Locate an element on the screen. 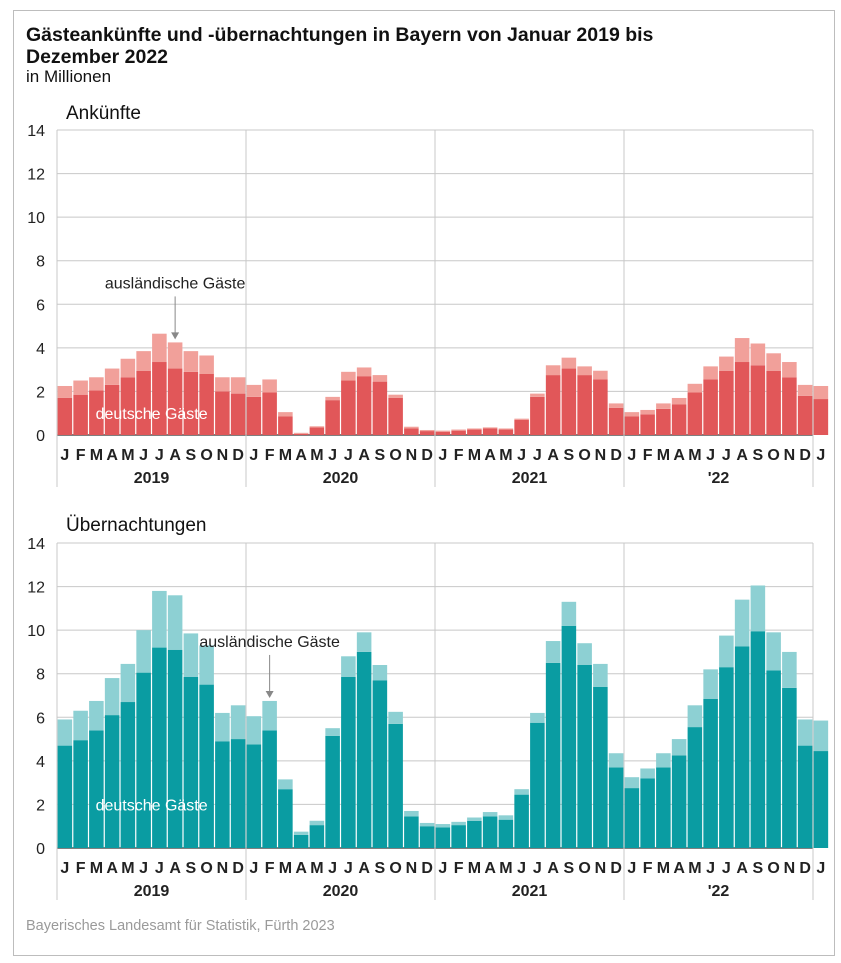 This screenshot has height=963, width=841. y-tick-label: 2 is located at coordinates (40, 805).